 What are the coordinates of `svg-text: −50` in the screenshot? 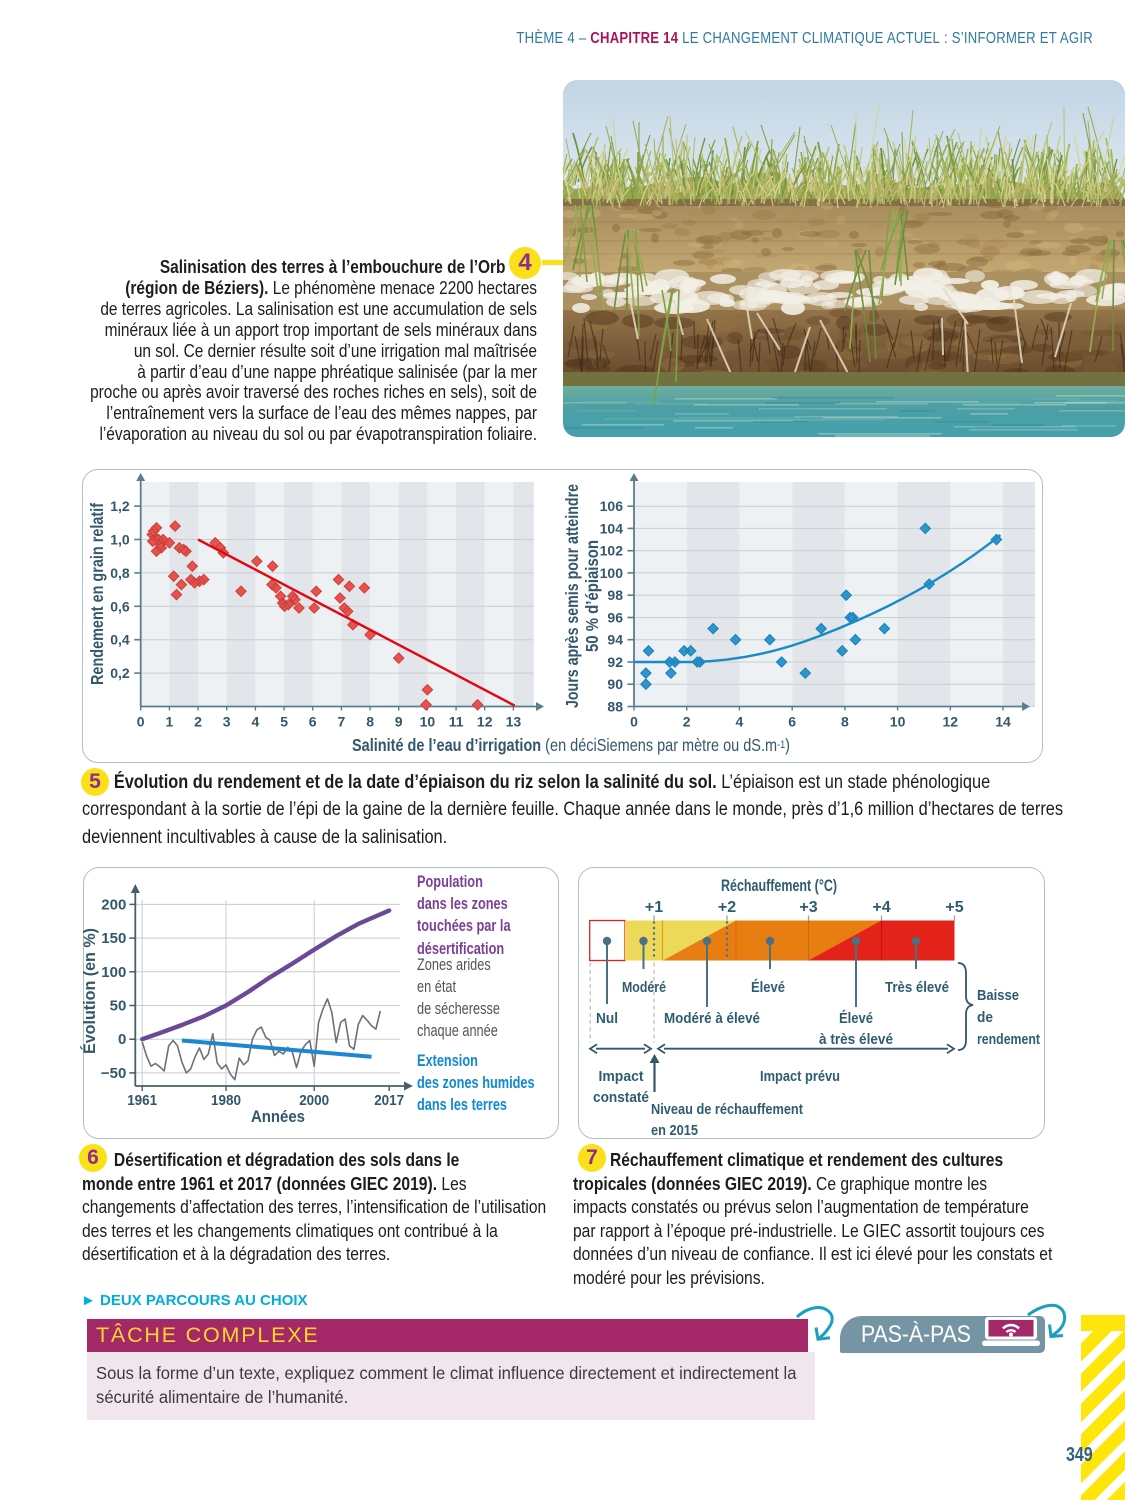 It's located at (113, 1073).